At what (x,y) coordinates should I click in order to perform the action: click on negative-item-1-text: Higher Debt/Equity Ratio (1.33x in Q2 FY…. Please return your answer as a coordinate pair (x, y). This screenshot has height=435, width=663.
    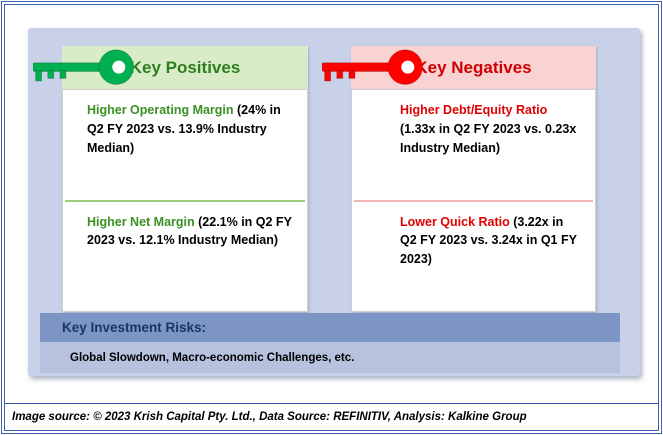
    Looking at the image, I should click on (488, 129).